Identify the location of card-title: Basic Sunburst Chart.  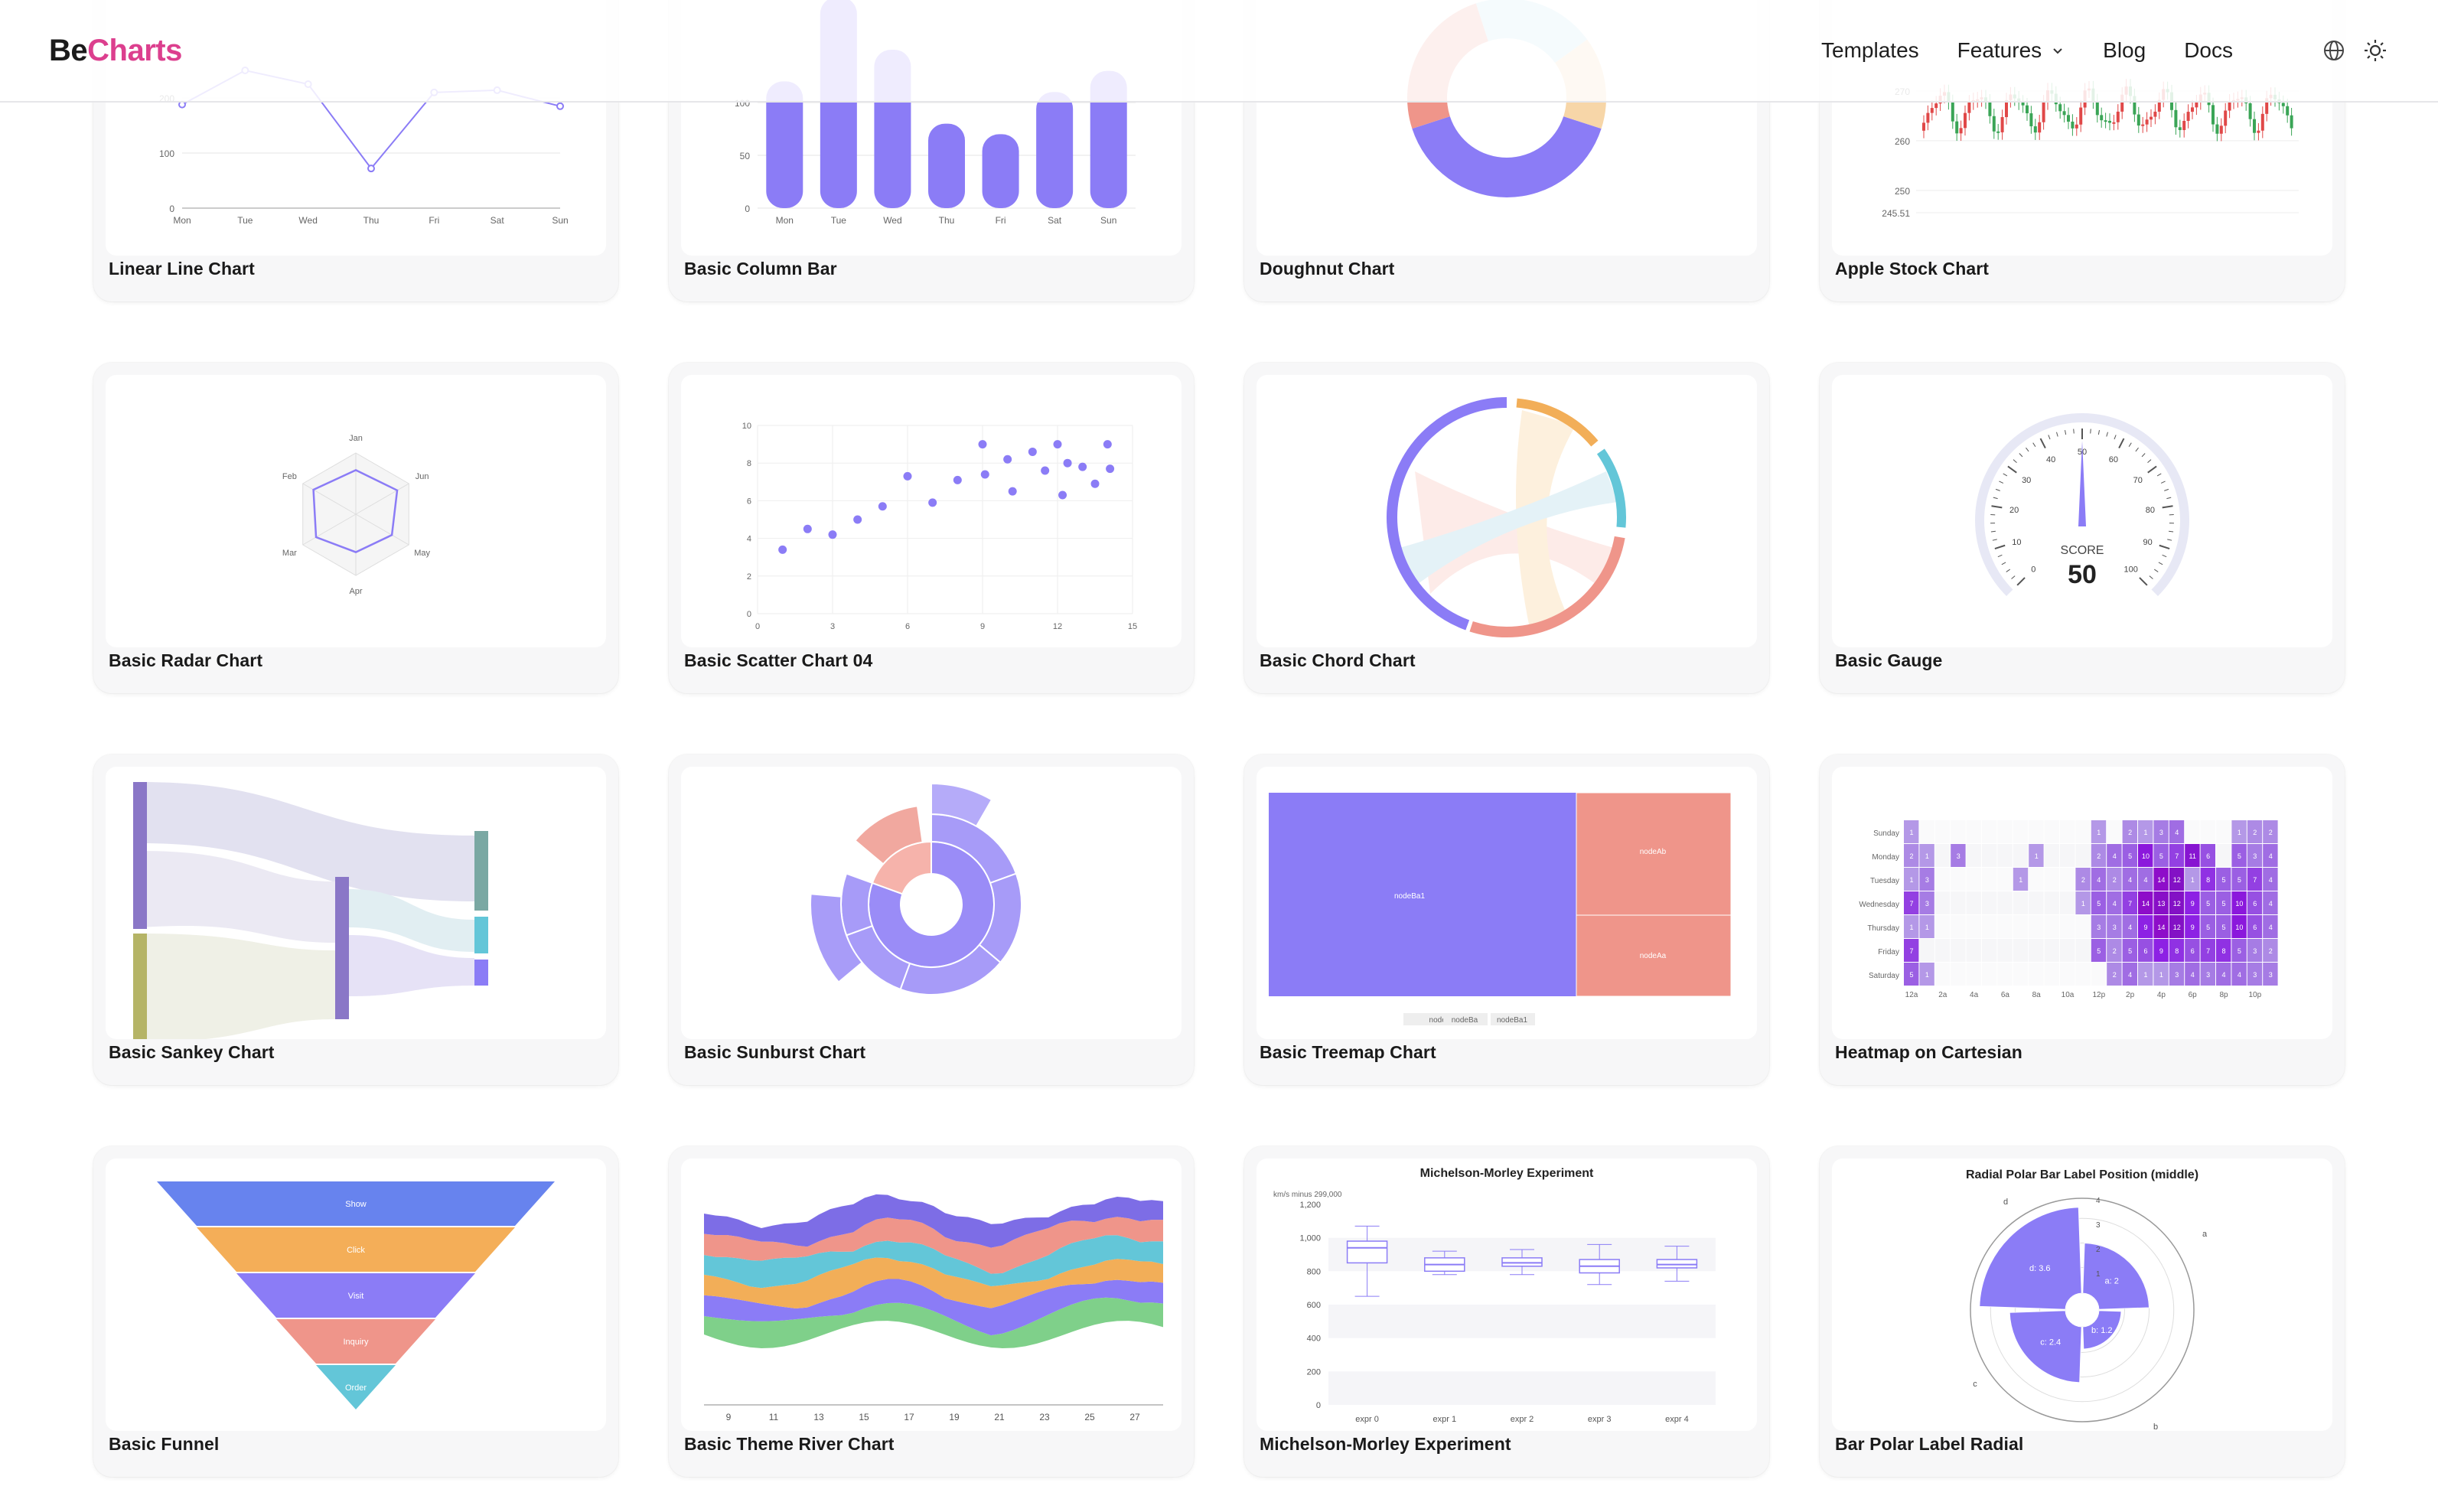
(775, 1052).